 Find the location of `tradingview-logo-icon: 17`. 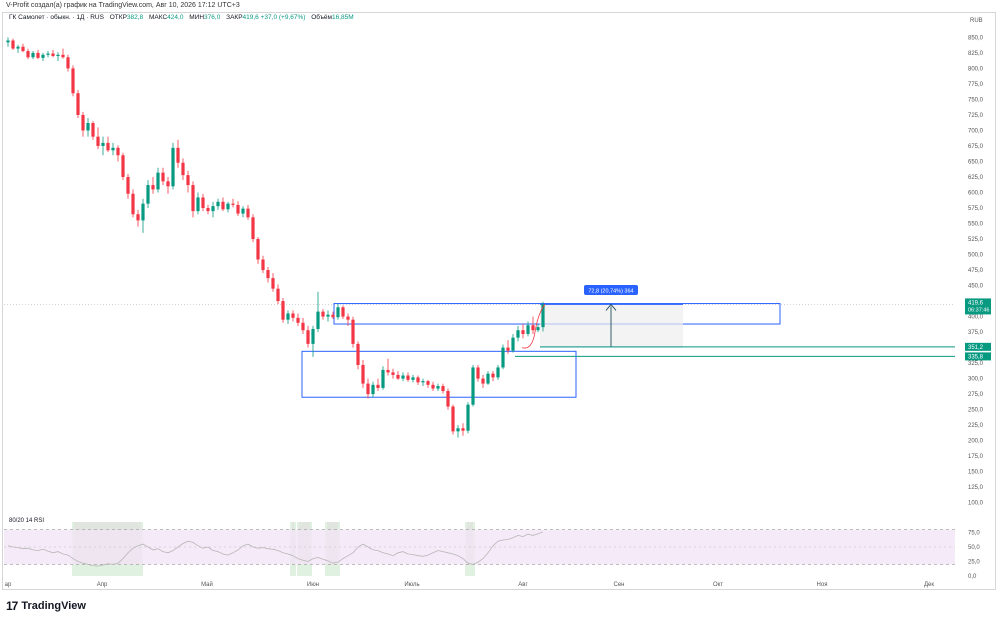

tradingview-logo-icon: 17 is located at coordinates (12, 606).